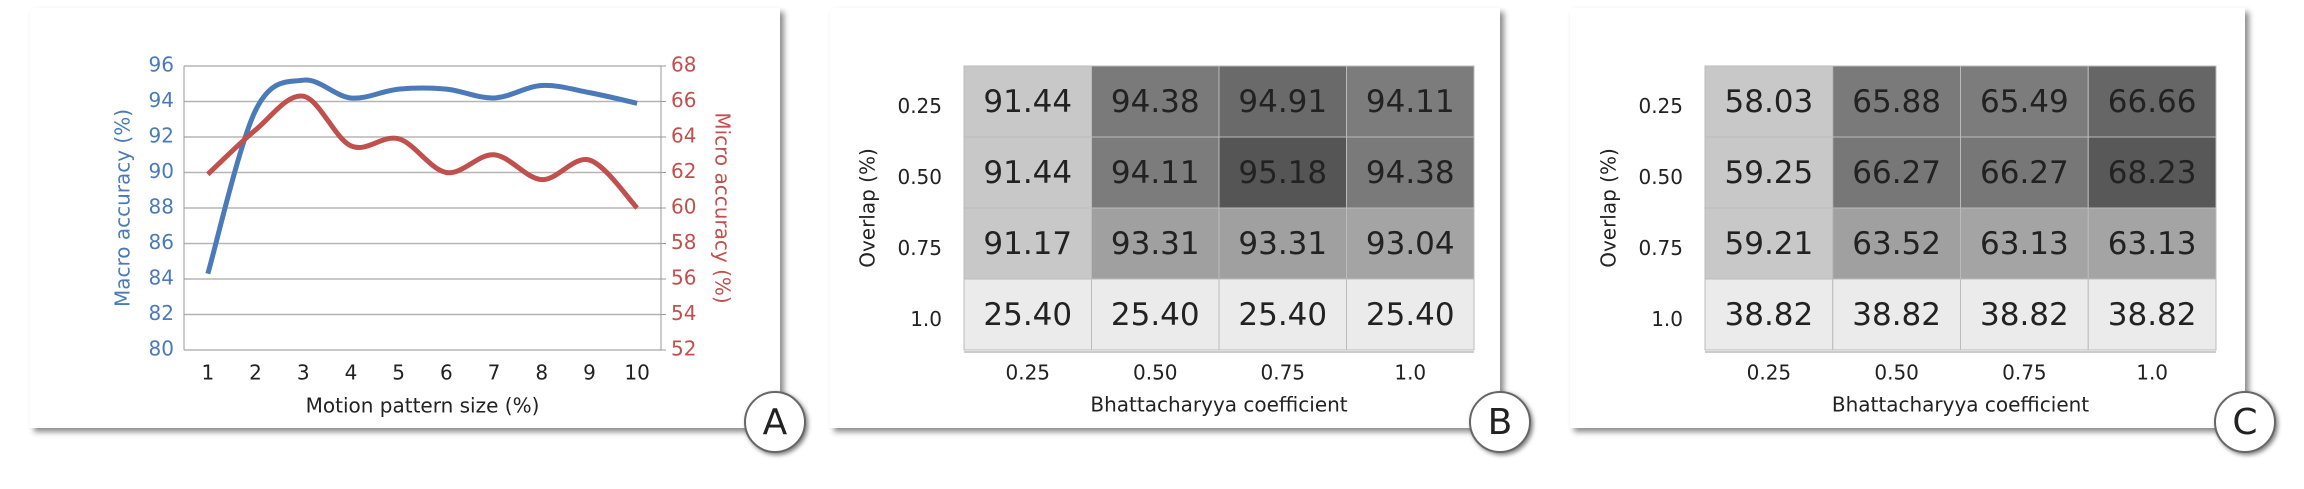 Image resolution: width=2304 pixels, height=489 pixels. Describe the element at coordinates (398, 373) in the screenshot. I see `x-tick-label: 5` at that location.